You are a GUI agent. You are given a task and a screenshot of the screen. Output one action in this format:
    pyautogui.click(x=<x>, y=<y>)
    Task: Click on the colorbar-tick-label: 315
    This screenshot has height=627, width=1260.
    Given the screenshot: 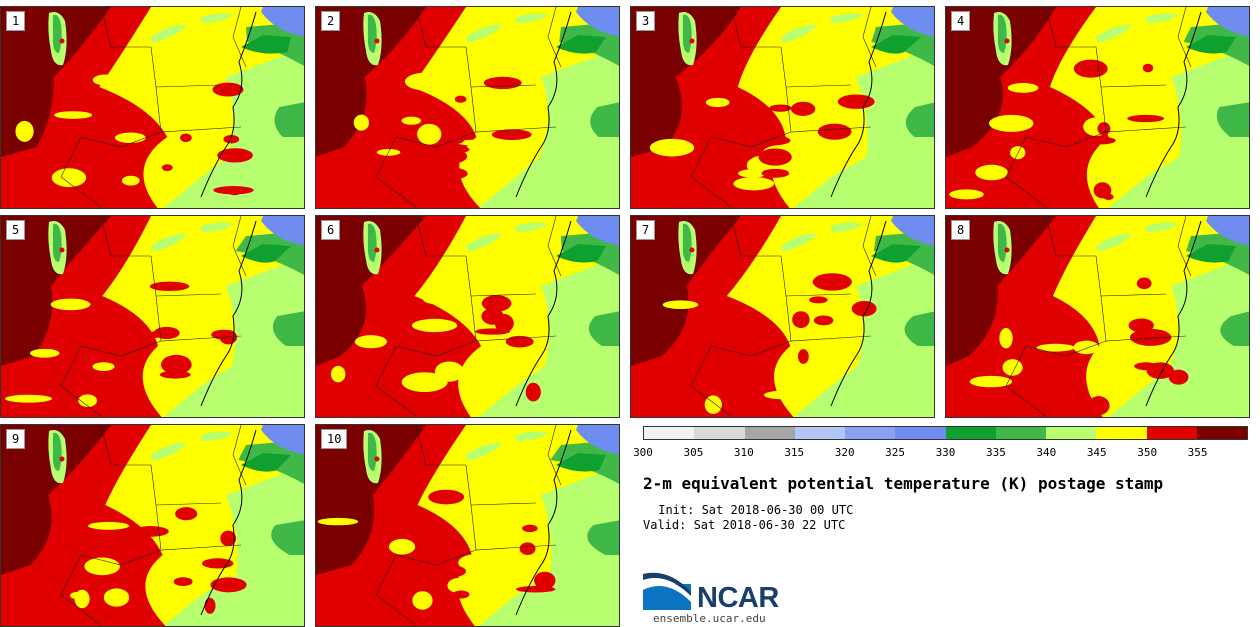 What is the action you would take?
    pyautogui.click(x=794, y=452)
    